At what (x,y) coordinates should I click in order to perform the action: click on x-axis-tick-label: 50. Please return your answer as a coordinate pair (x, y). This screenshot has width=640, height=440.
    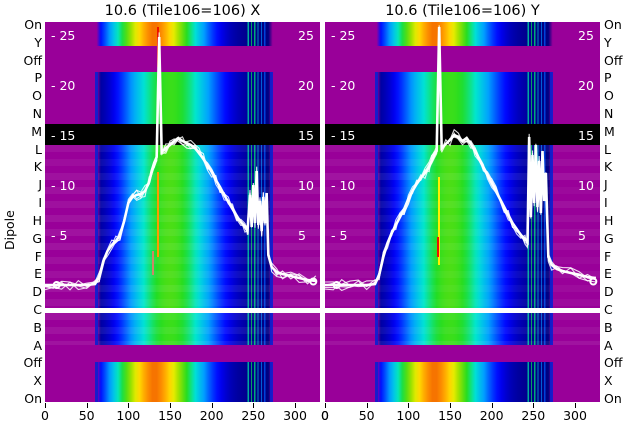
    Looking at the image, I should click on (86, 415).